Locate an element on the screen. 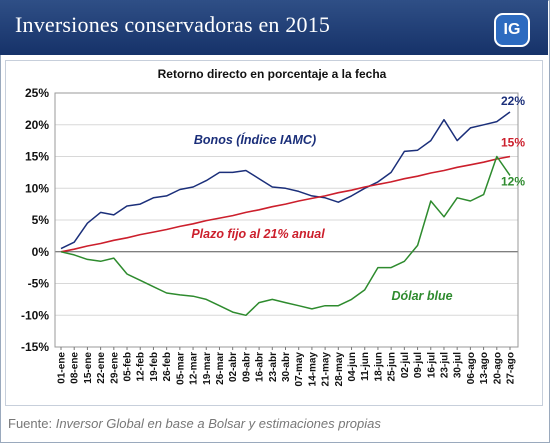 The width and height of the screenshot is (550, 443). x-tick-label: 19-mar is located at coordinates (207, 368).